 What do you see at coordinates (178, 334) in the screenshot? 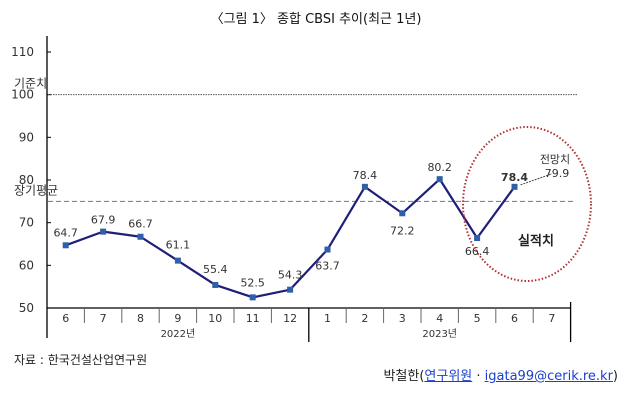
I see `year-label: 2022년` at bounding box center [178, 334].